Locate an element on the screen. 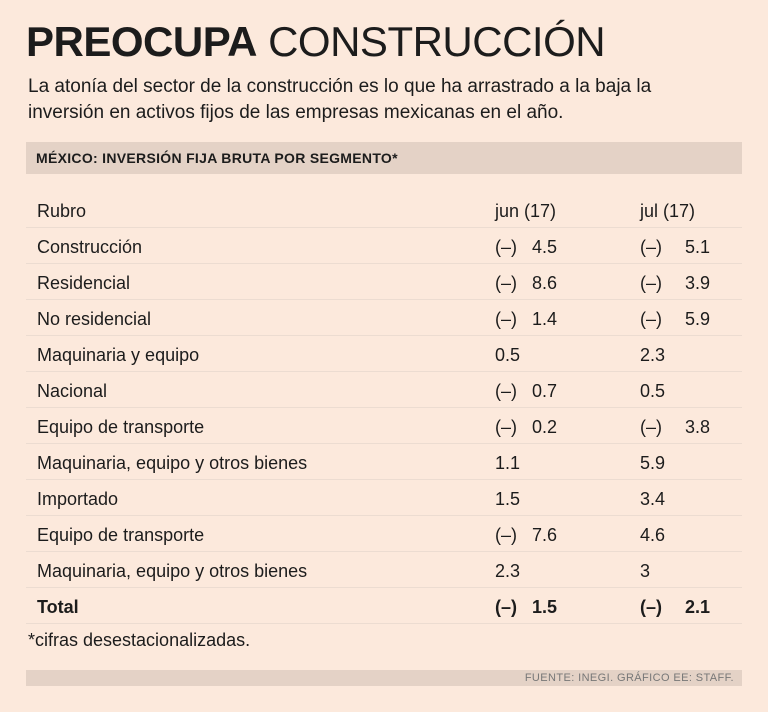  cell-jul-value: 3.4 is located at coordinates (653, 499).